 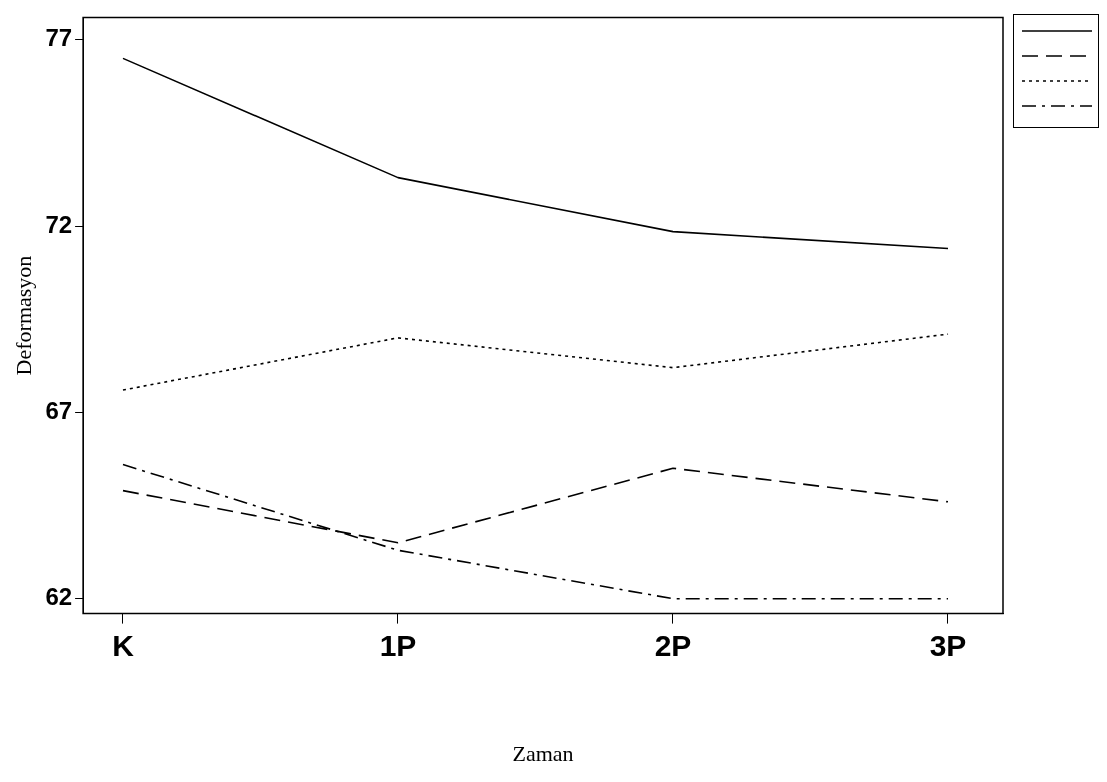 I want to click on y-tick-label: 77, so click(x=59, y=38).